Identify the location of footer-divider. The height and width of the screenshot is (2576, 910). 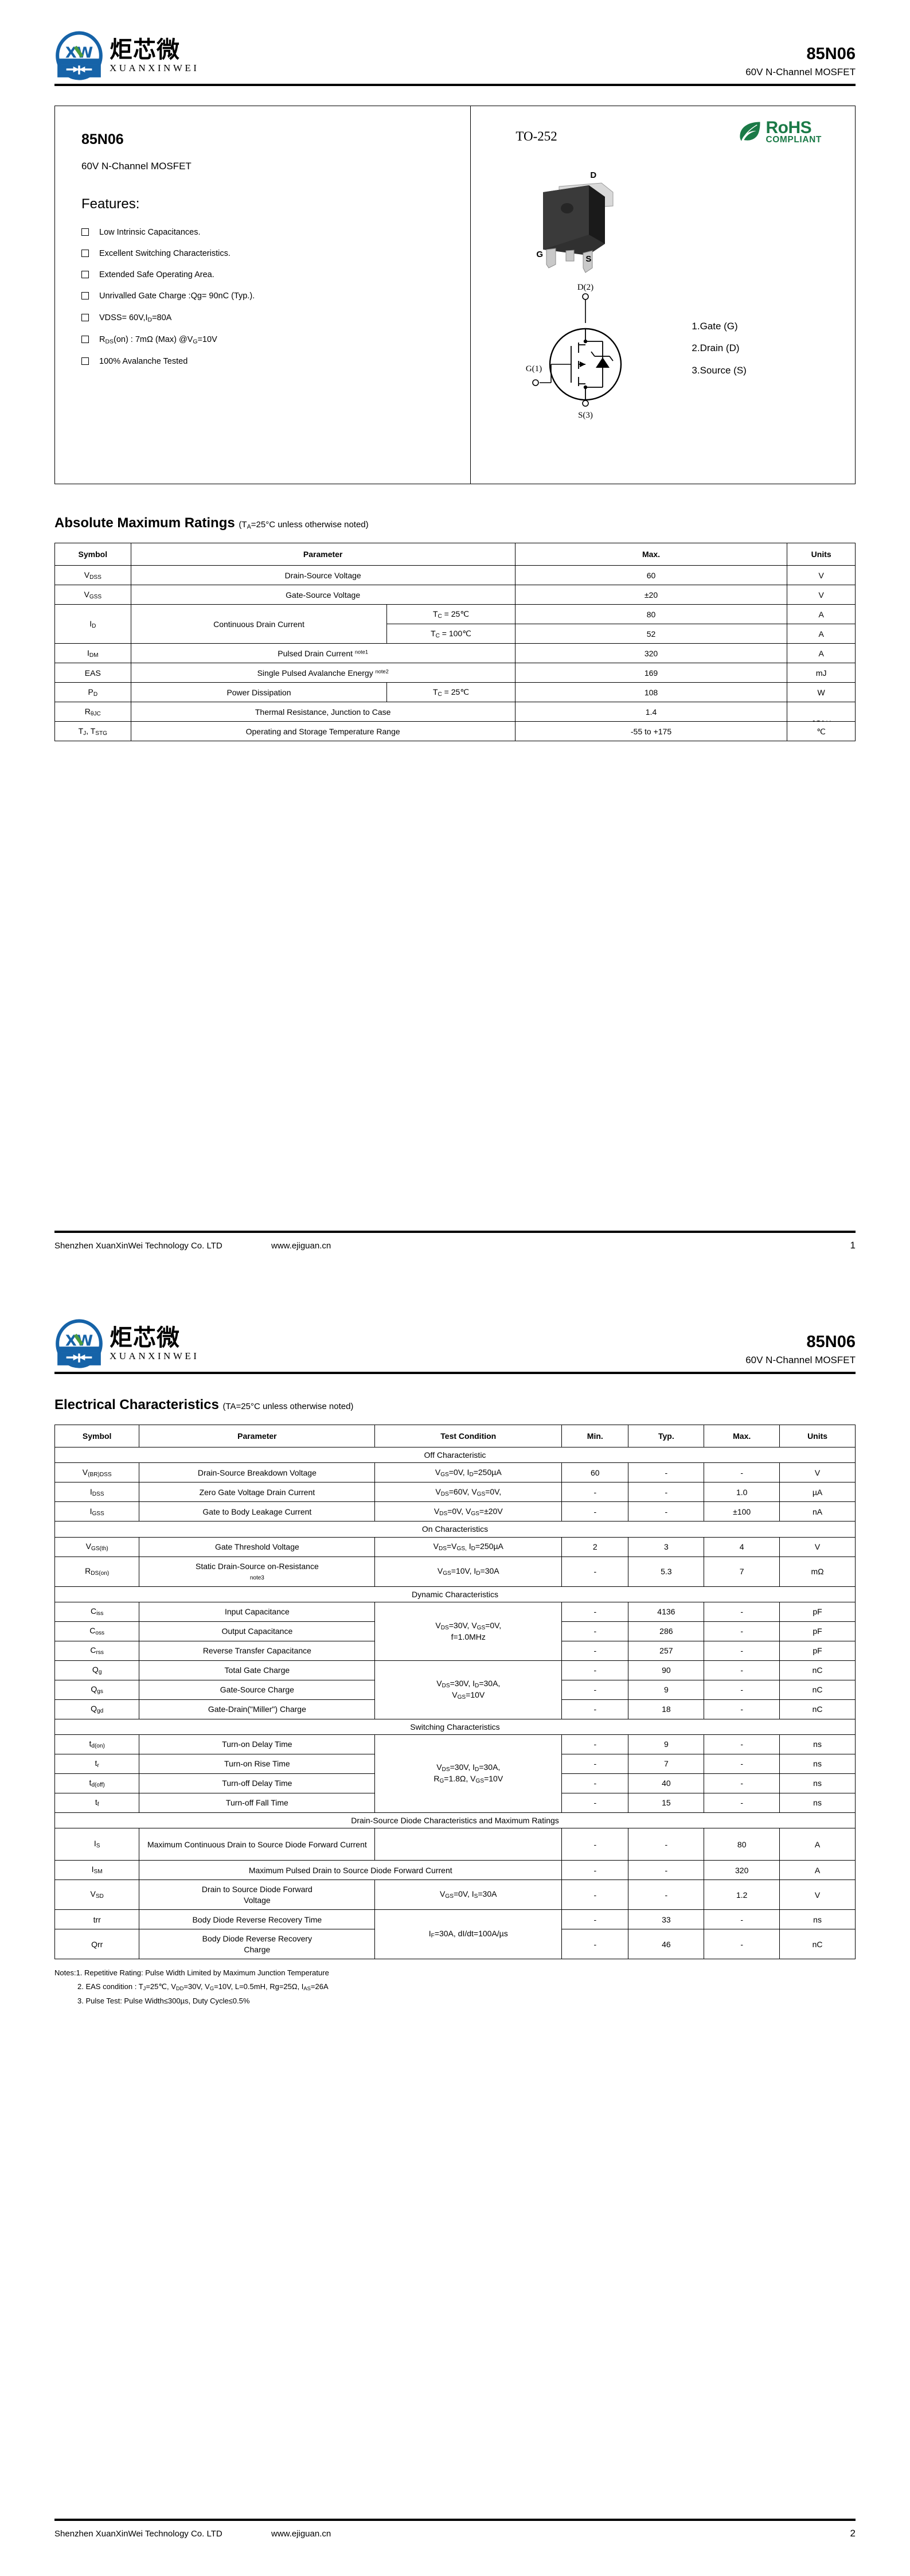
(455, 1232).